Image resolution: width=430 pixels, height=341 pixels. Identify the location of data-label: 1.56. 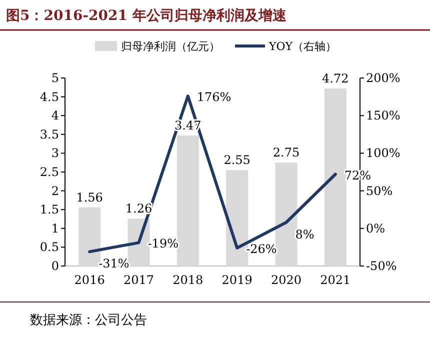
(89, 197).